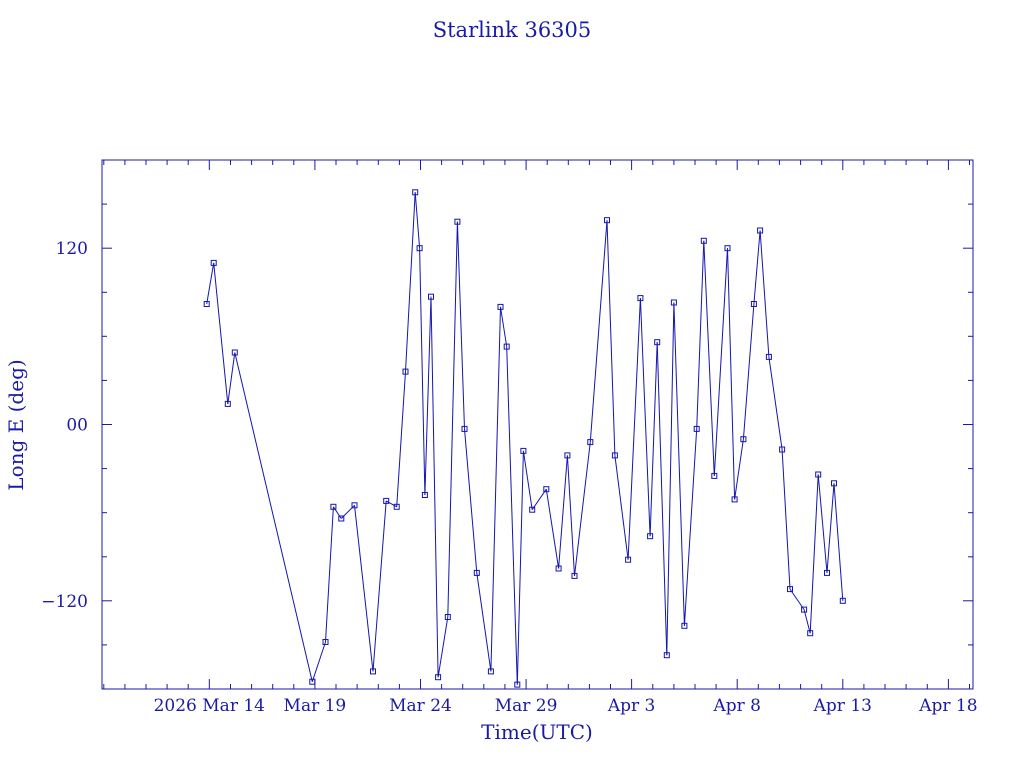  What do you see at coordinates (16, 424) in the screenshot?
I see `y-axis-title: Long E (deg)` at bounding box center [16, 424].